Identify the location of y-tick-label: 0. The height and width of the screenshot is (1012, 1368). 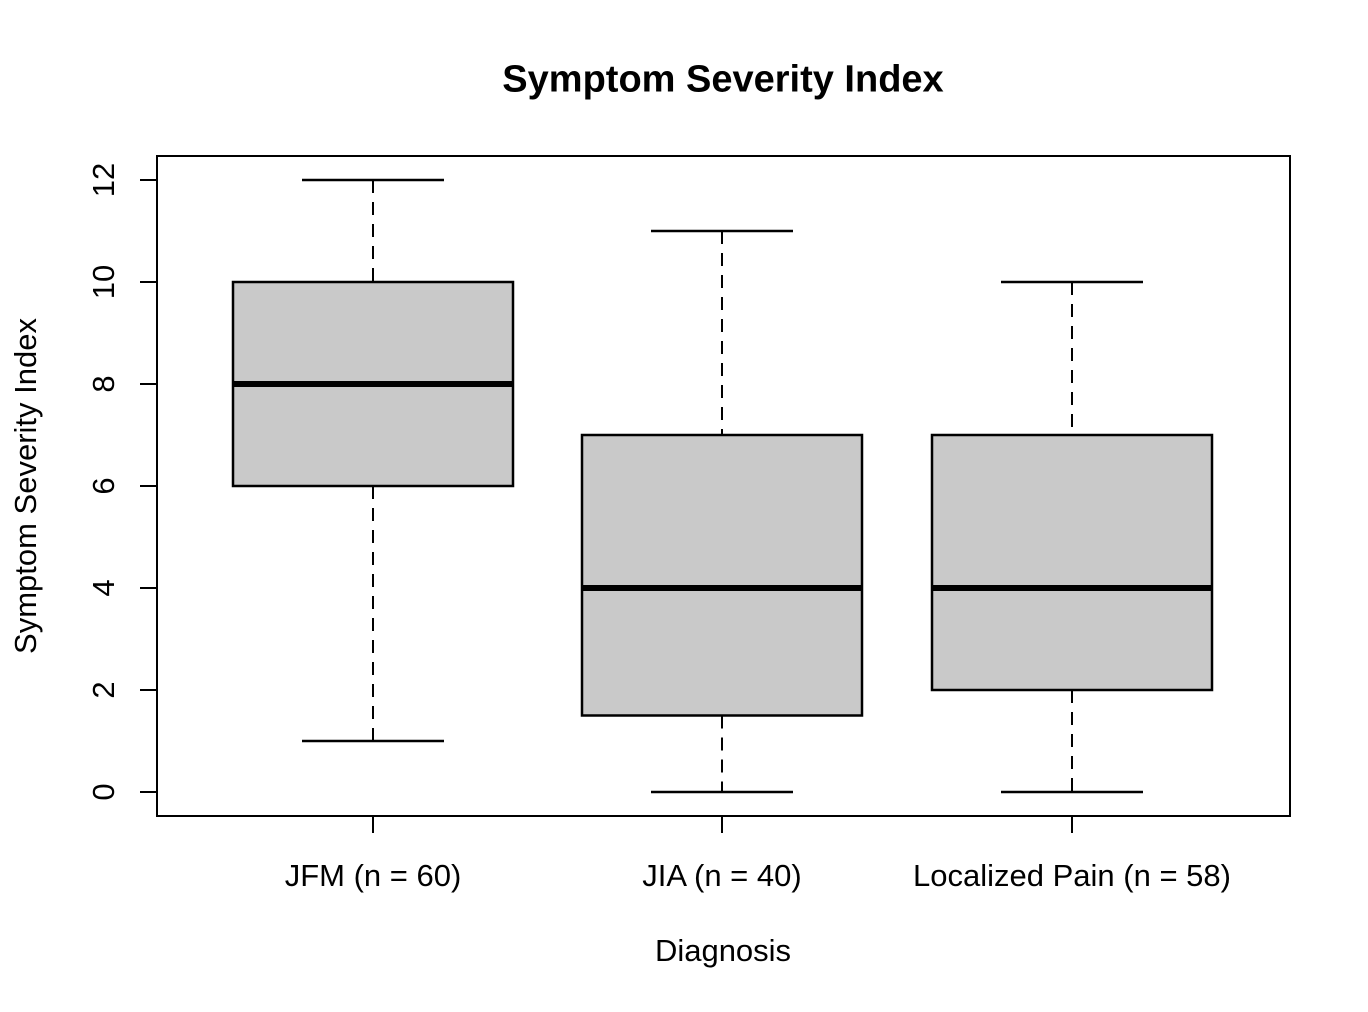
(103, 792).